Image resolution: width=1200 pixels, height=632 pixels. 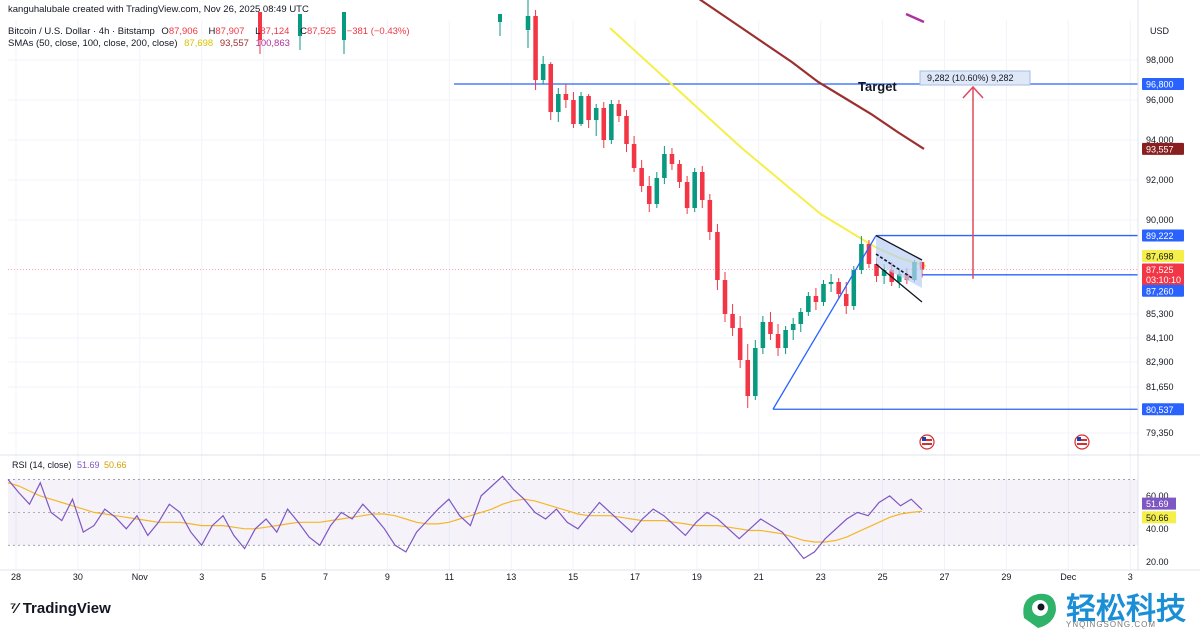 What do you see at coordinates (179, 31) in the screenshot?
I see `ohlc-o: O87,906` at bounding box center [179, 31].